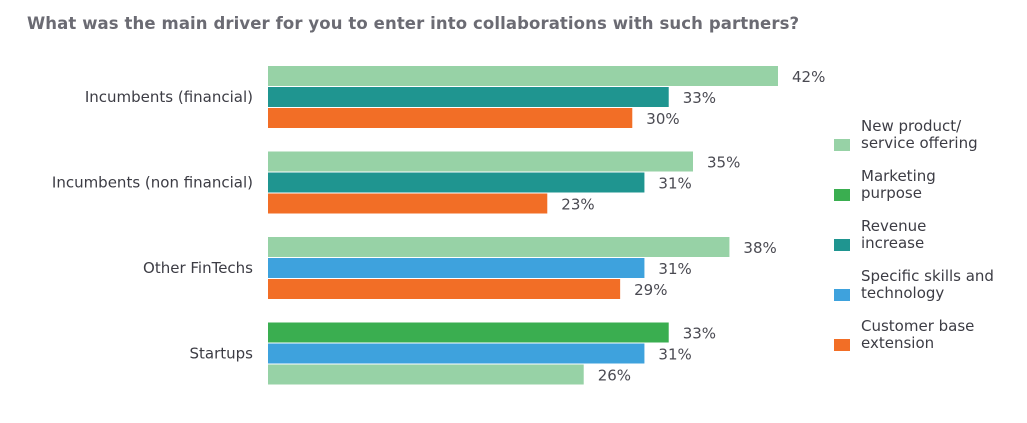  What do you see at coordinates (456, 268) in the screenshot?
I see `bar-other-fintechs-specific-skills-and-technology` at bounding box center [456, 268].